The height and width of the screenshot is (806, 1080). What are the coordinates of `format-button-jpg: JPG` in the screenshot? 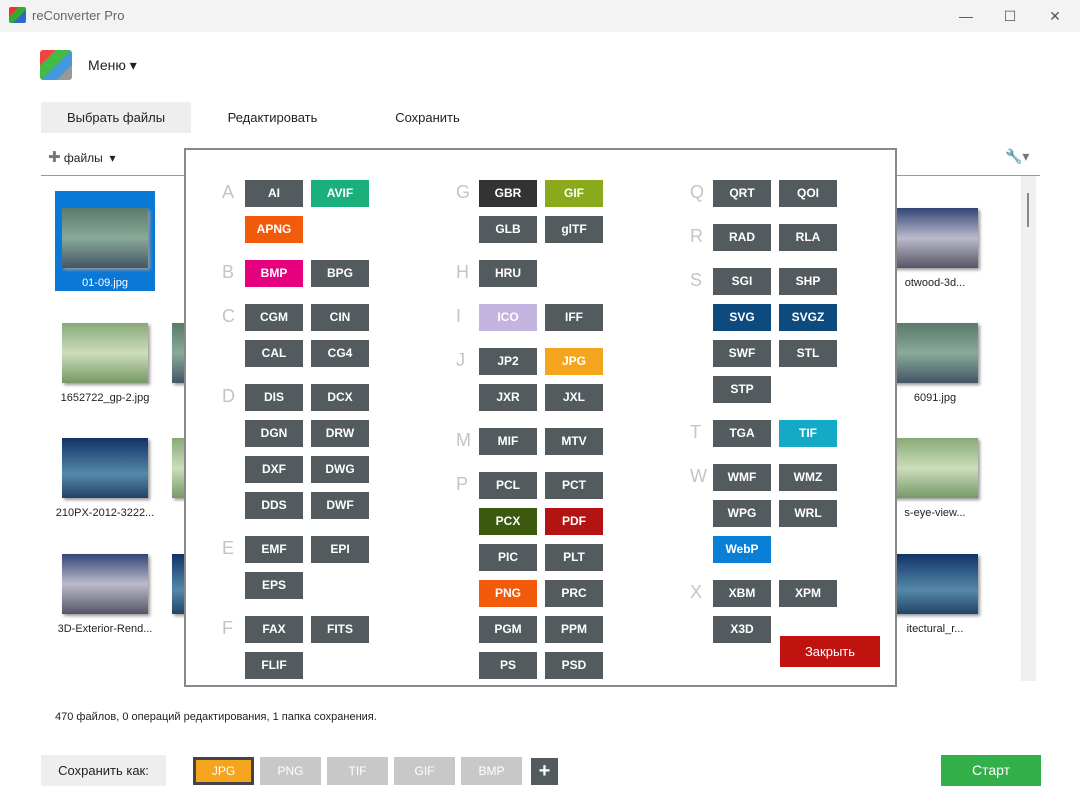 It's located at (574, 361).